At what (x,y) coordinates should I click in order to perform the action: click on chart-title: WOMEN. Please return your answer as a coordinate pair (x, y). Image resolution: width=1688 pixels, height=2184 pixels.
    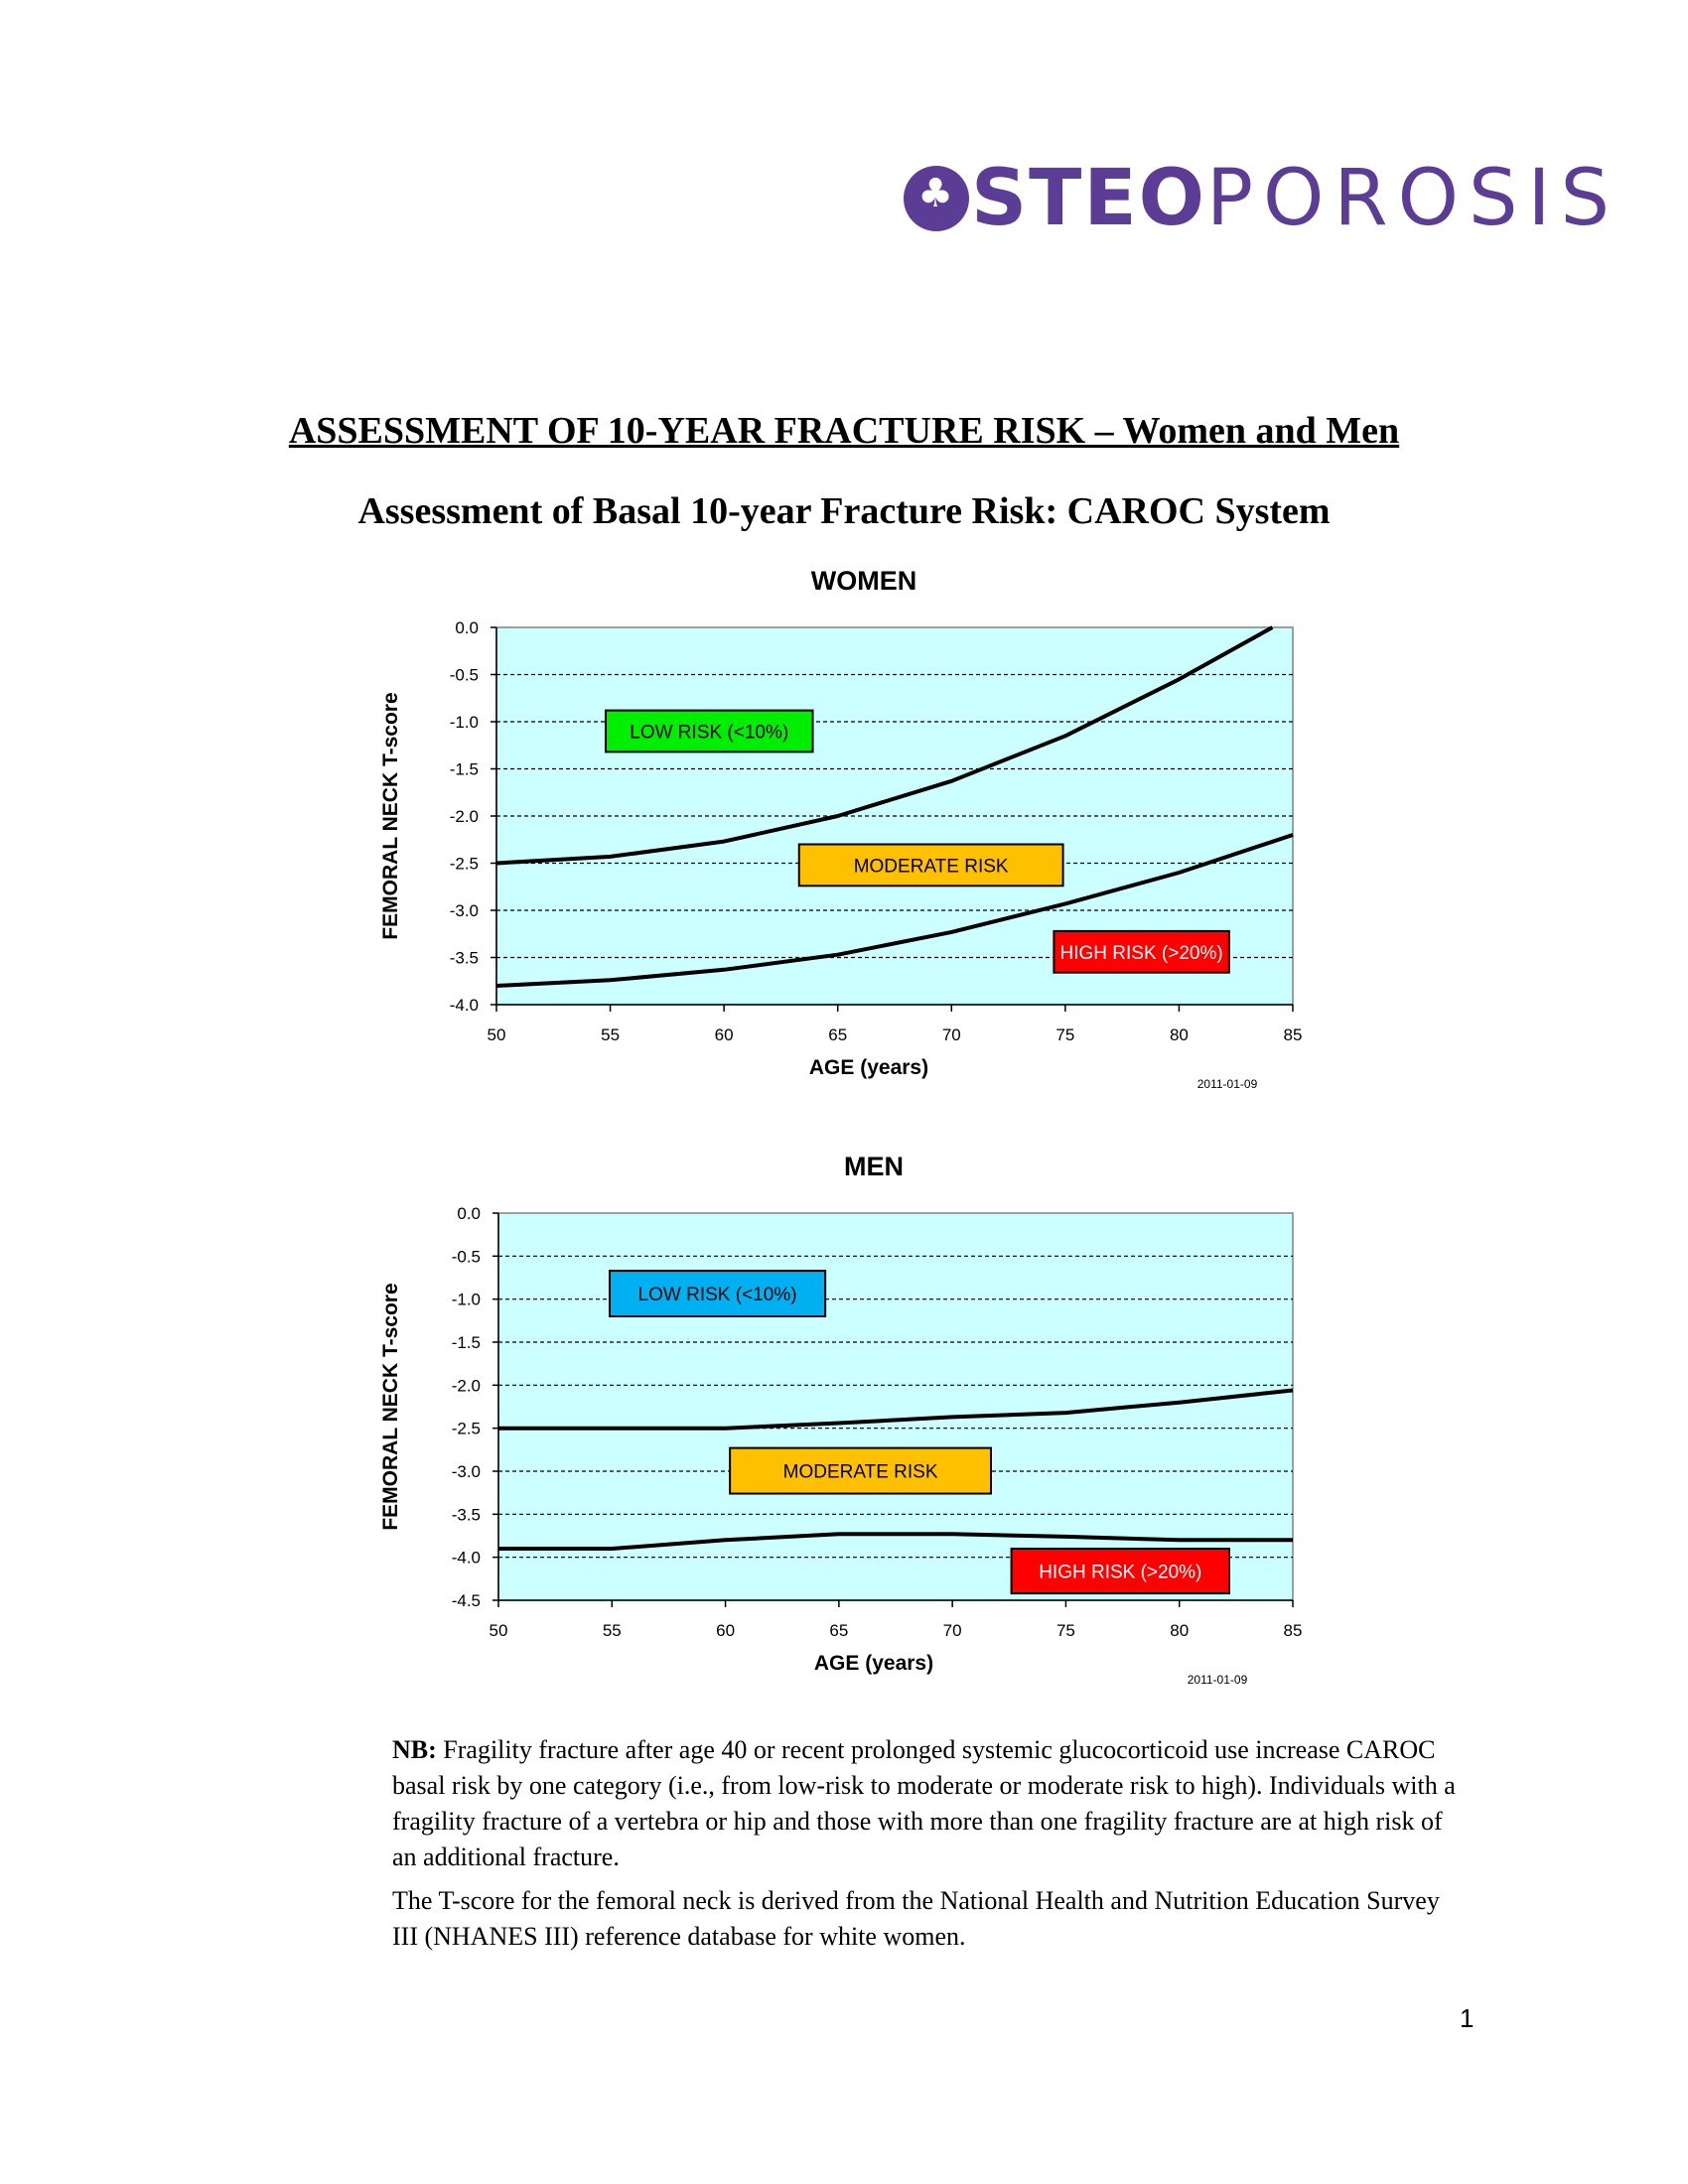
    Looking at the image, I should click on (863, 581).